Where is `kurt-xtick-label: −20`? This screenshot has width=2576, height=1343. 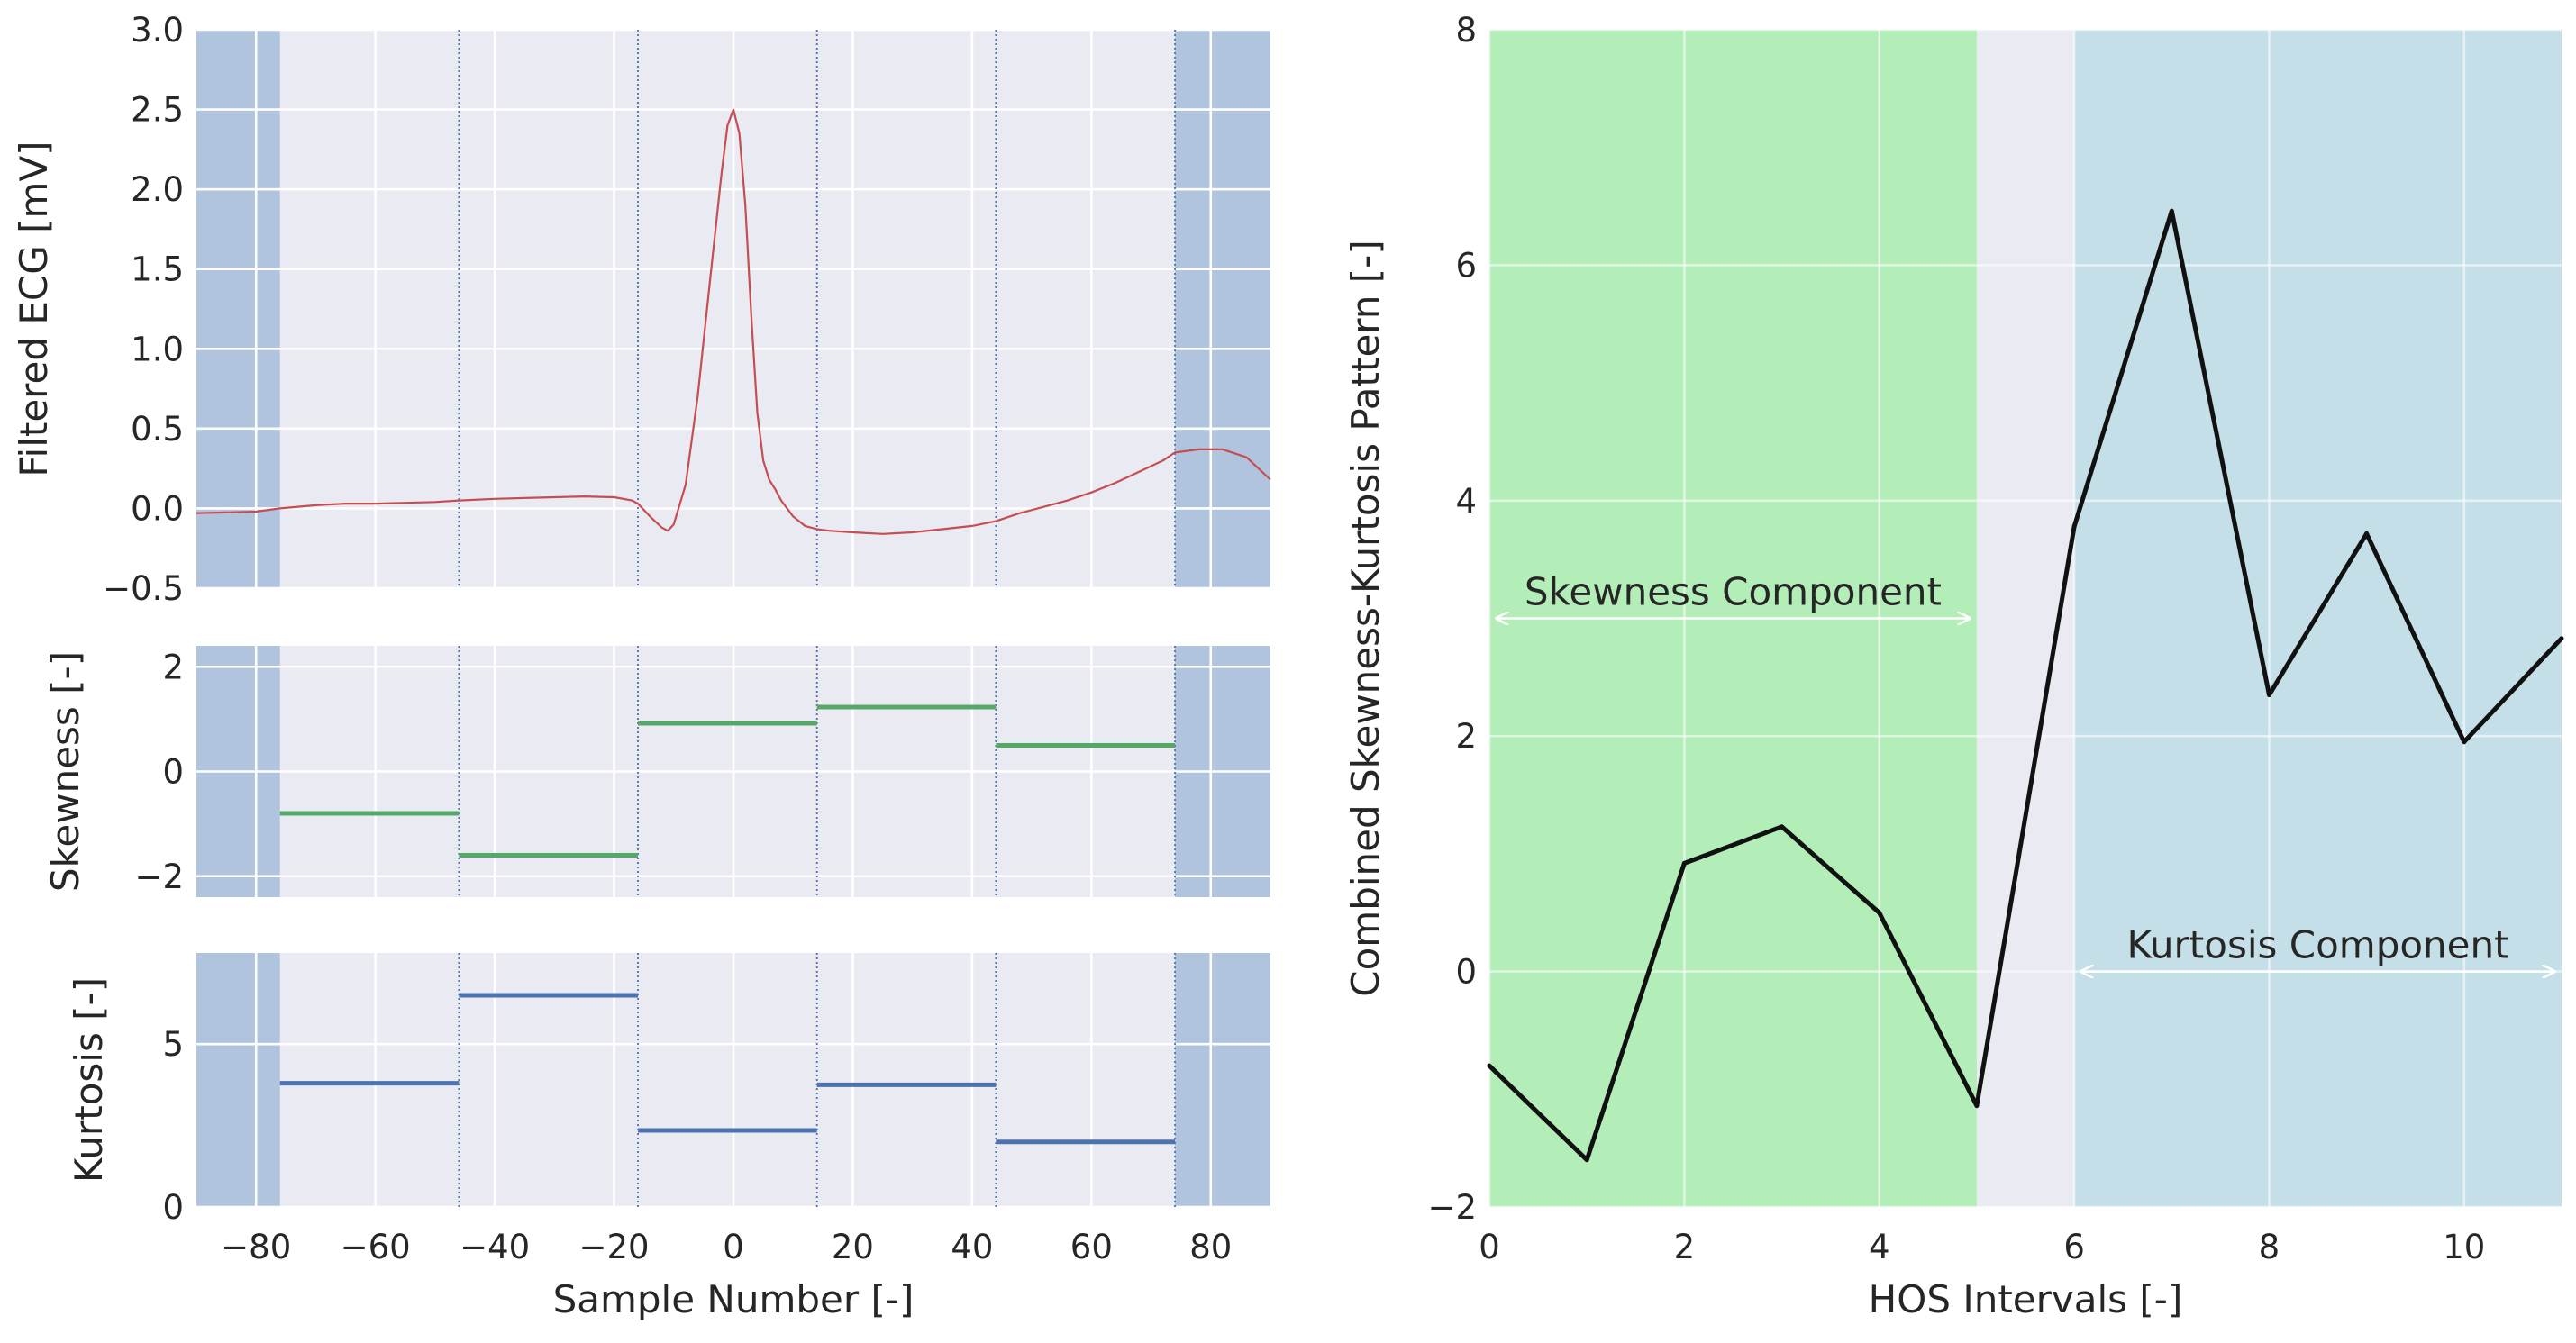 kurt-xtick-label: −20 is located at coordinates (614, 1247).